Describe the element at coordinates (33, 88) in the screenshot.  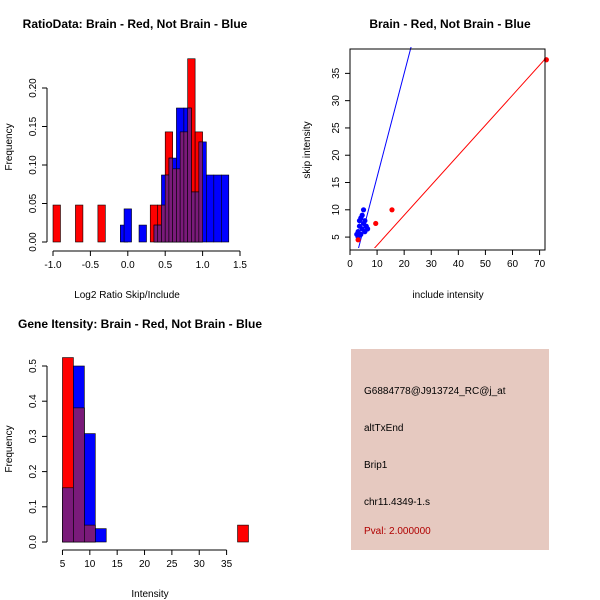
I see `y-tick-label: 0.20` at that location.